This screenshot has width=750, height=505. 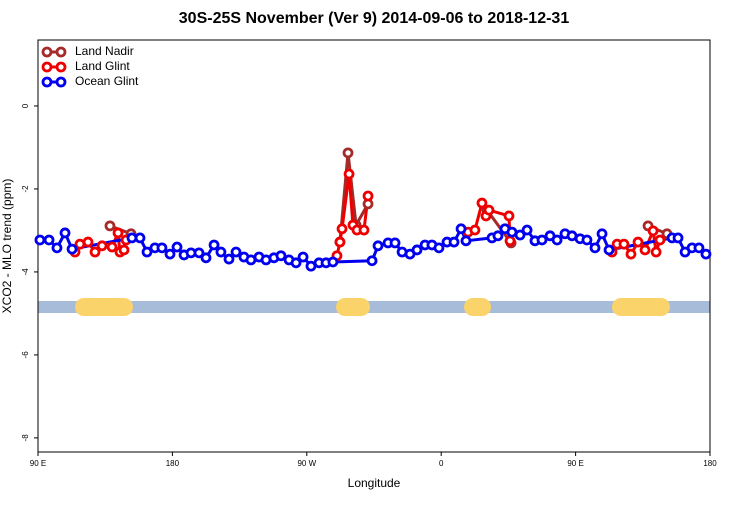 I want to click on legend-label: Land Nadir, so click(x=104, y=51).